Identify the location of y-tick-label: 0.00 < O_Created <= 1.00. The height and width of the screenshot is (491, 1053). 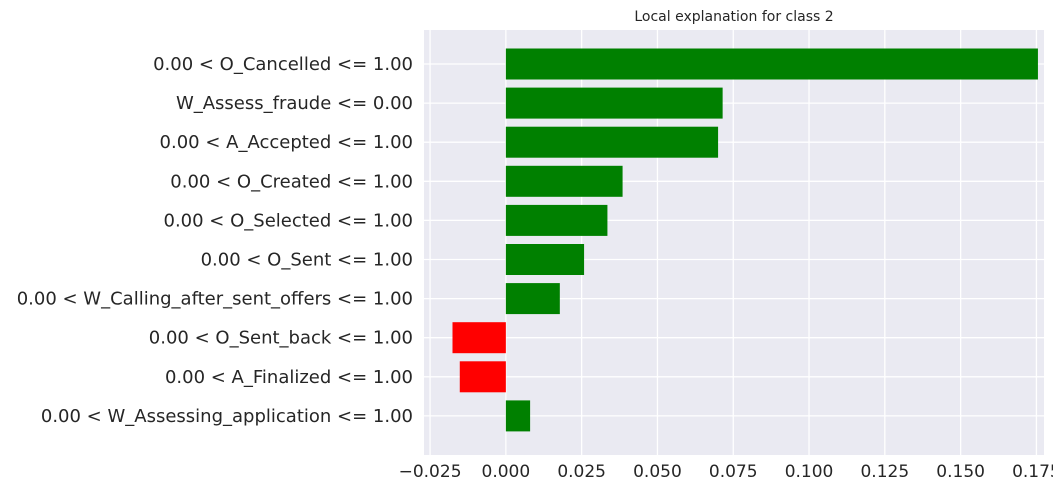
(291, 181).